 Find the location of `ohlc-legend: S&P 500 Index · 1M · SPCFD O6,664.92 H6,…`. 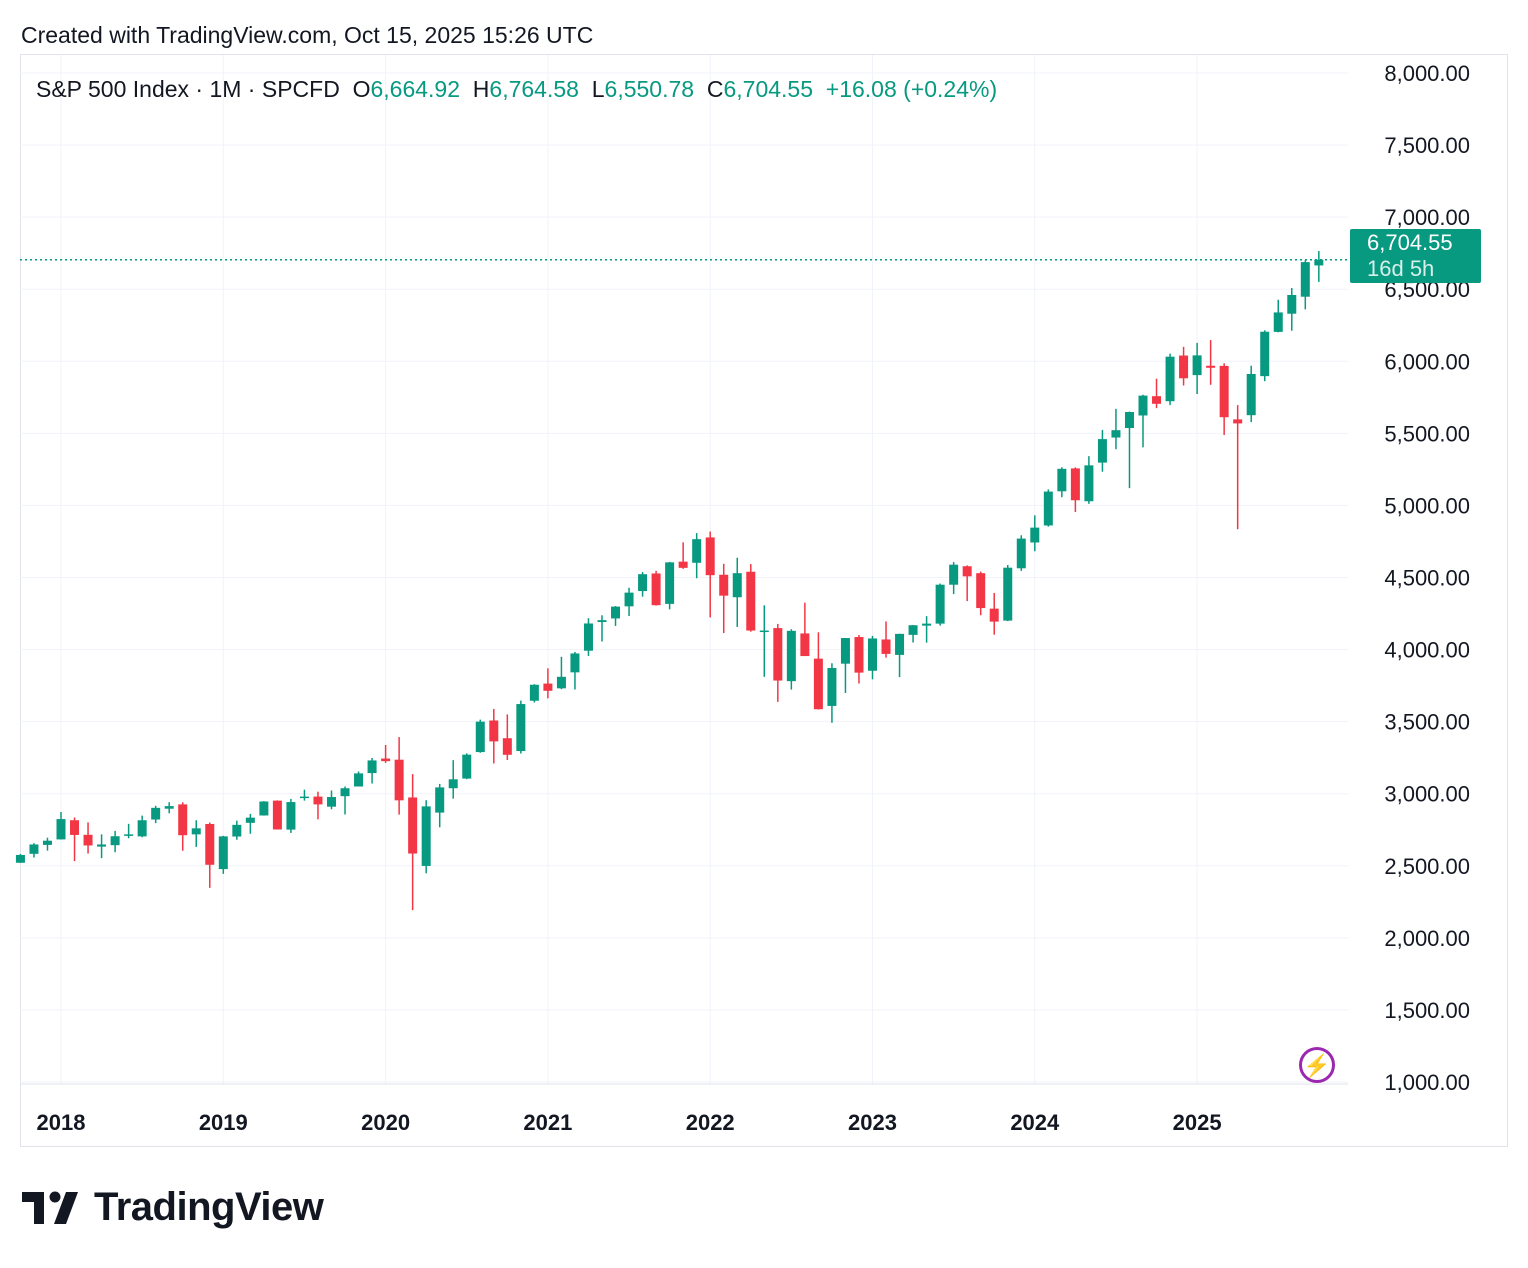

ohlc-legend: S&P 500 Index · 1M · SPCFD O6,664.92 H6,… is located at coordinates (516, 89).